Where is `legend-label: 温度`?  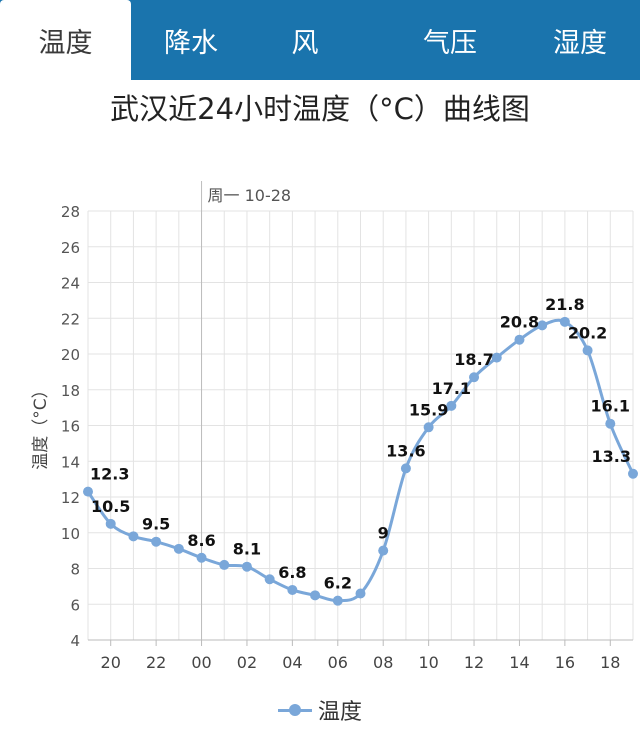 legend-label: 温度 is located at coordinates (339, 712).